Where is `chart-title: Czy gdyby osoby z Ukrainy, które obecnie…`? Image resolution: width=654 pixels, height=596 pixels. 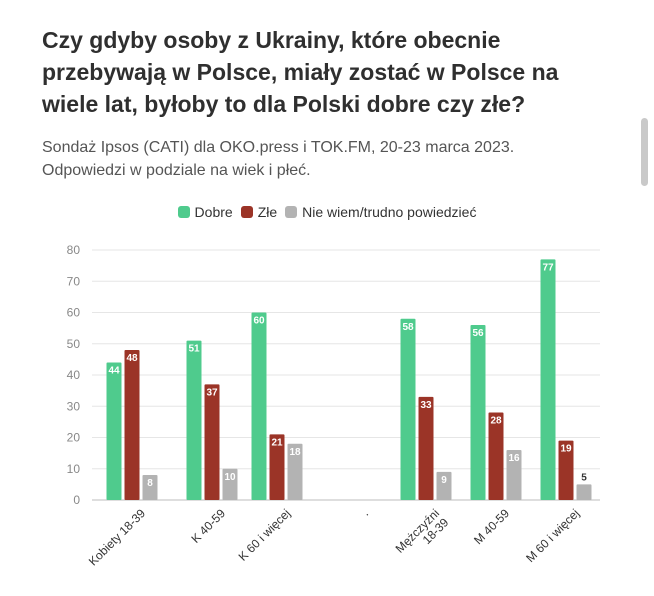
chart-title: Czy gdyby osoby z Ukrainy, które obecnie… is located at coordinates (300, 72).